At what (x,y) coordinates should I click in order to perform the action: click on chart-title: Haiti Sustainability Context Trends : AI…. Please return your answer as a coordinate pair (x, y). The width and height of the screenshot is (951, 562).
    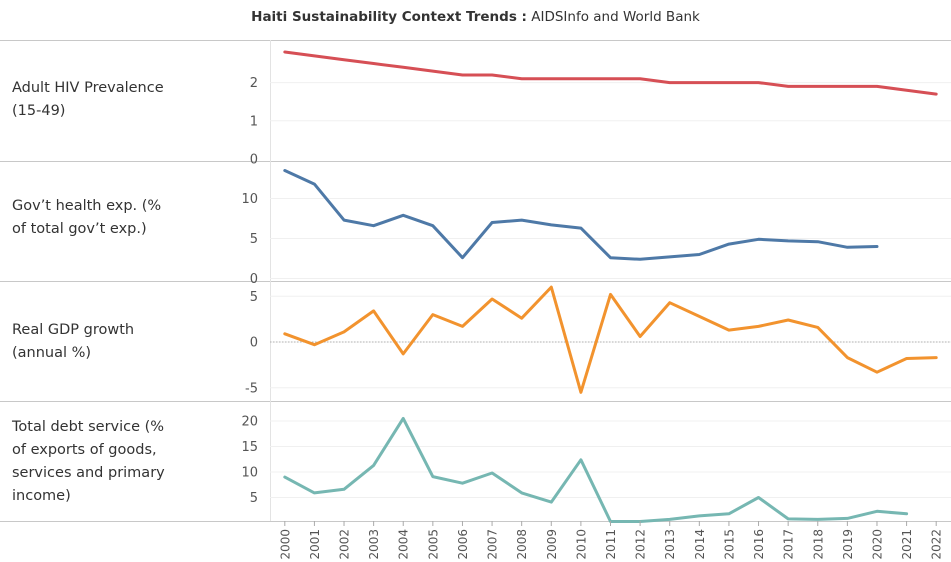
    Looking at the image, I should click on (475, 17).